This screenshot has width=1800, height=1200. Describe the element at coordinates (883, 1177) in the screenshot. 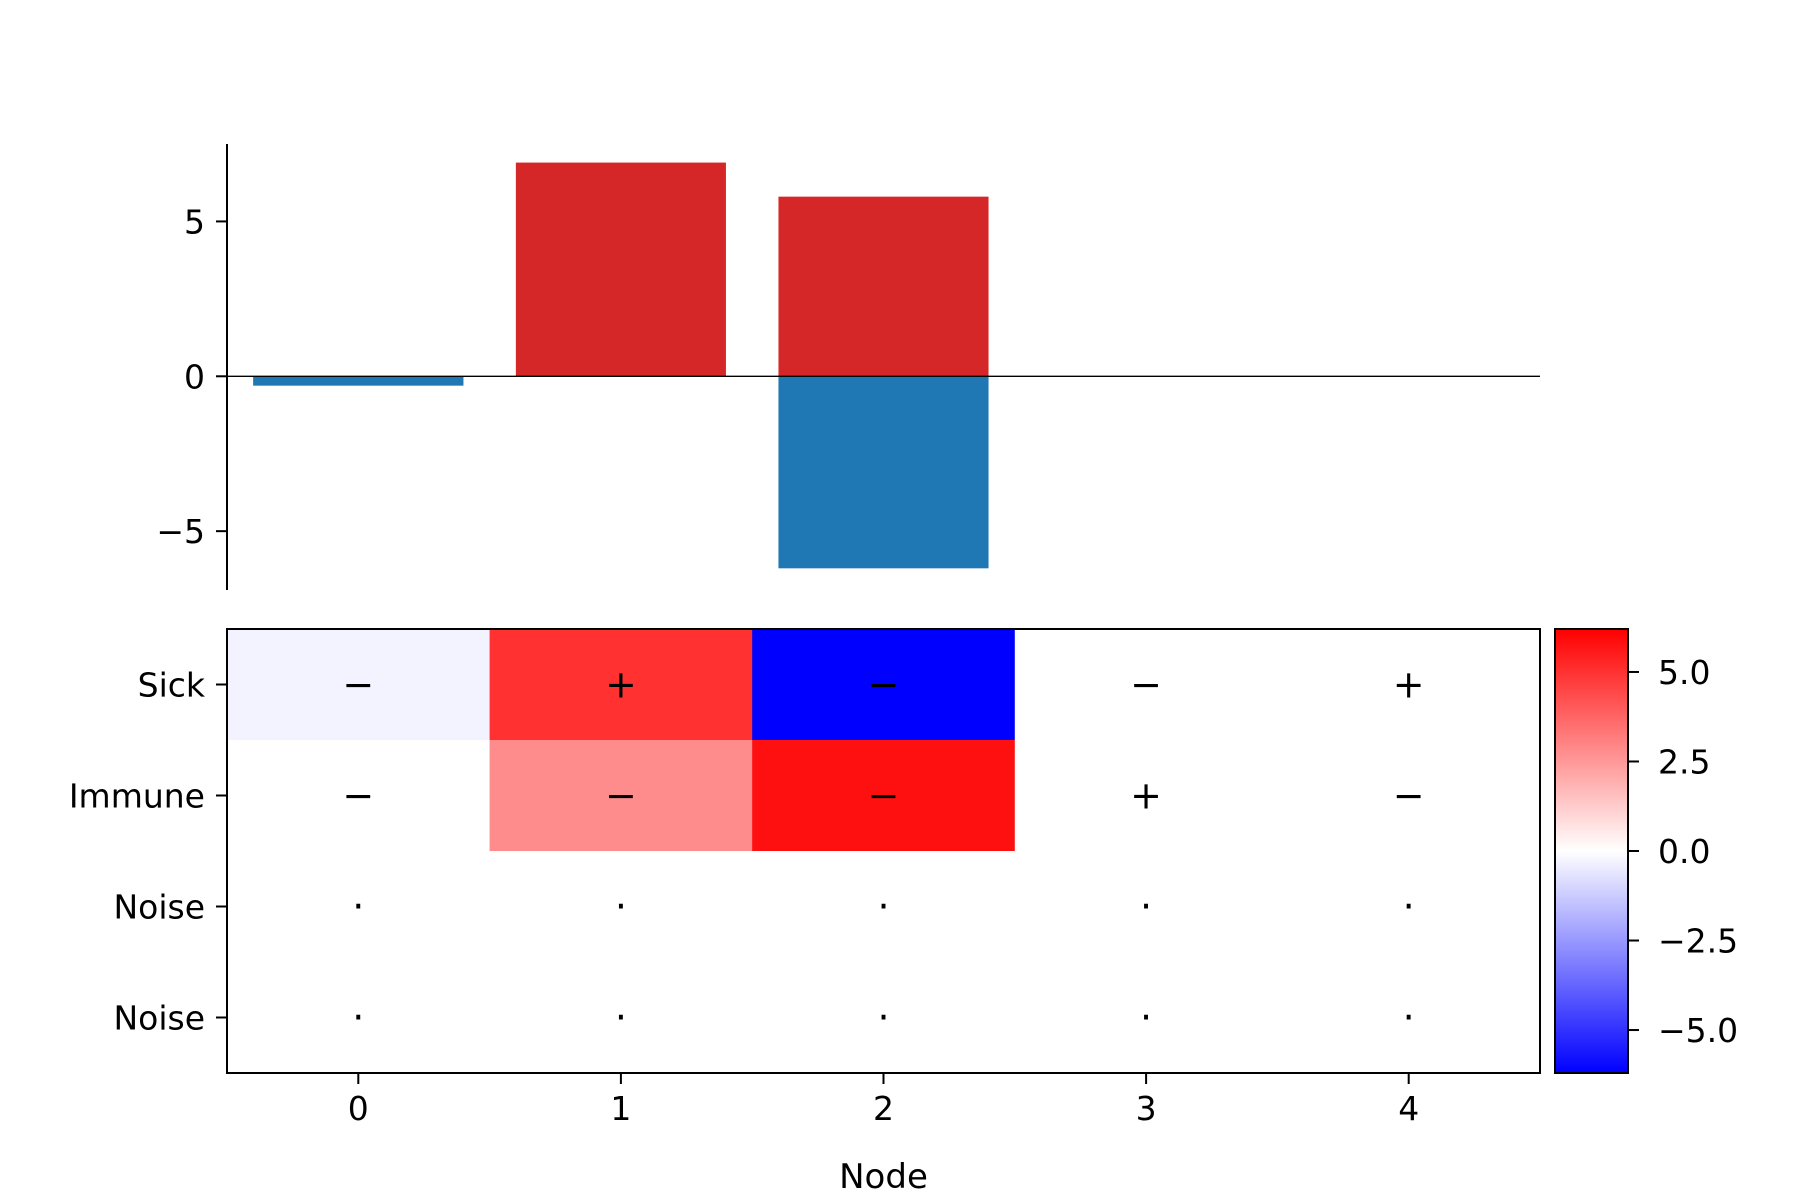

I see `x-axis-title: Node` at that location.